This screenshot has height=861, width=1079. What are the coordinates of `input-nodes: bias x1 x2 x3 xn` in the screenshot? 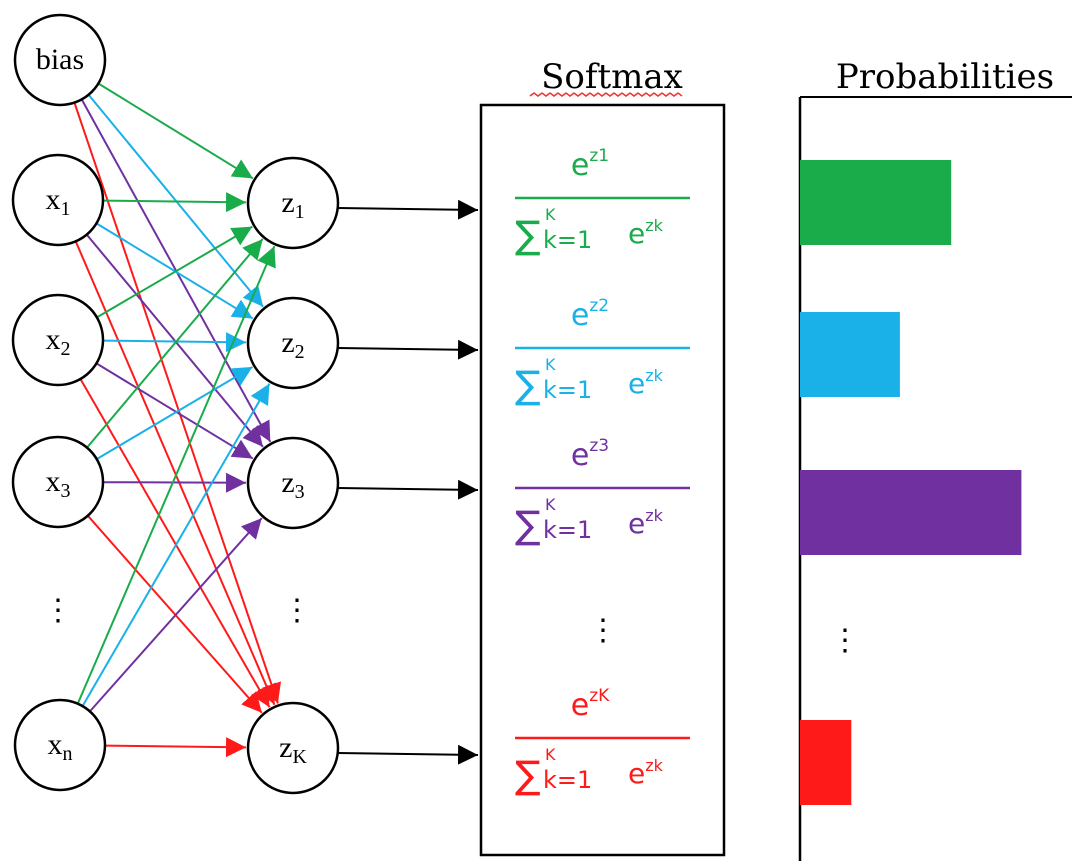 It's located at (59, 402).